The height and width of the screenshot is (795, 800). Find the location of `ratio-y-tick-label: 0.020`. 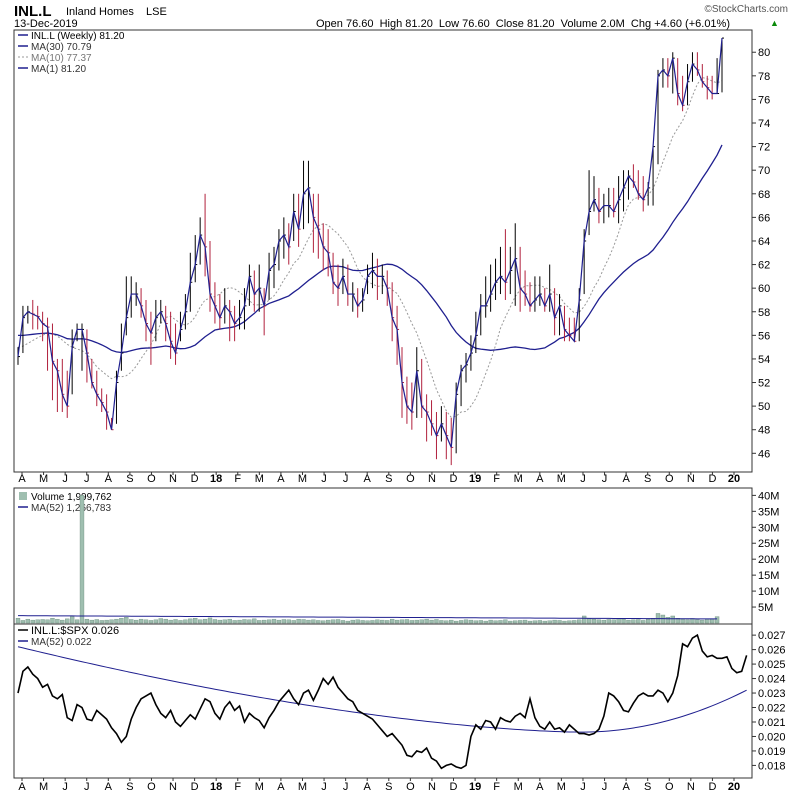

ratio-y-tick-label: 0.020 is located at coordinates (772, 737).